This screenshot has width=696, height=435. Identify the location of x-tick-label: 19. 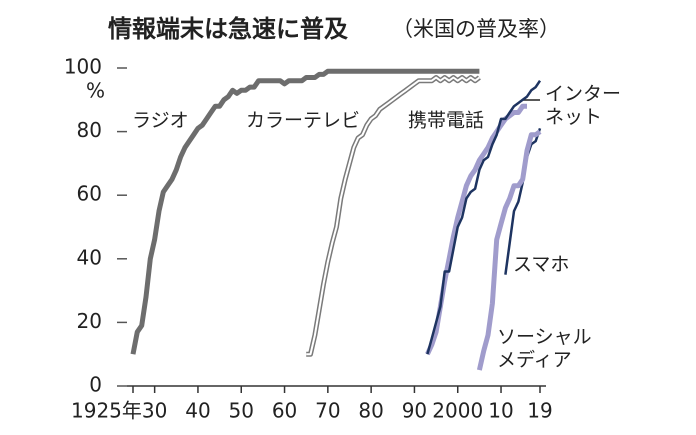
(539, 411).